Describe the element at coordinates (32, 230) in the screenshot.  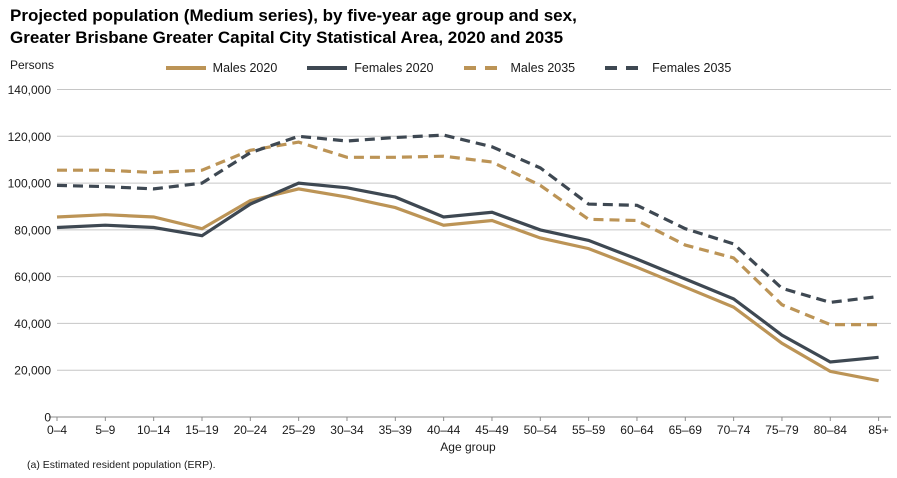
I see `y-tick-label: 80,000` at that location.